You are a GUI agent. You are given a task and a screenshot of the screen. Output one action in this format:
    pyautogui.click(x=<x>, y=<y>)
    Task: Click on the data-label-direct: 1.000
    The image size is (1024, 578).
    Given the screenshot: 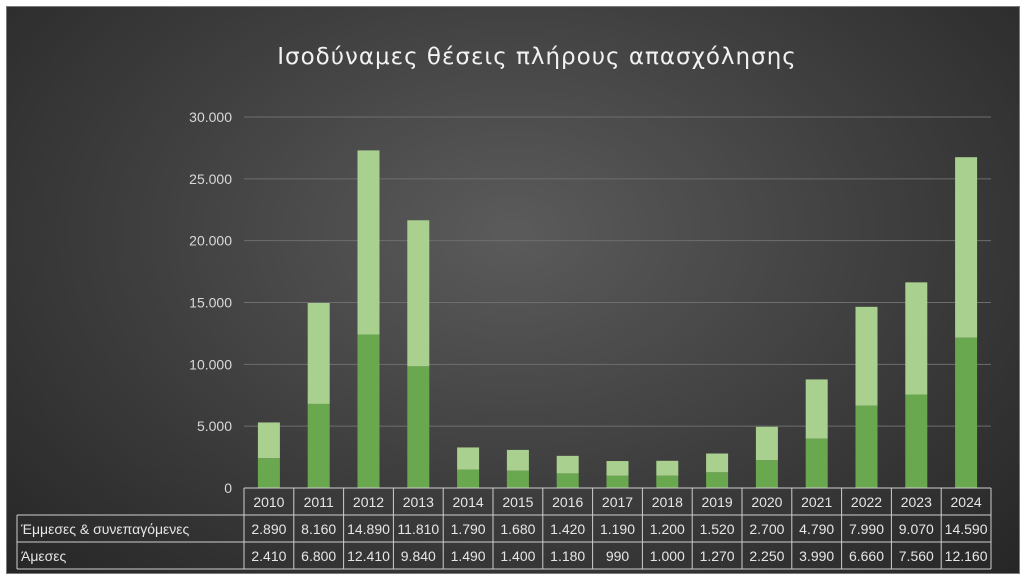 What is the action you would take?
    pyautogui.click(x=667, y=556)
    